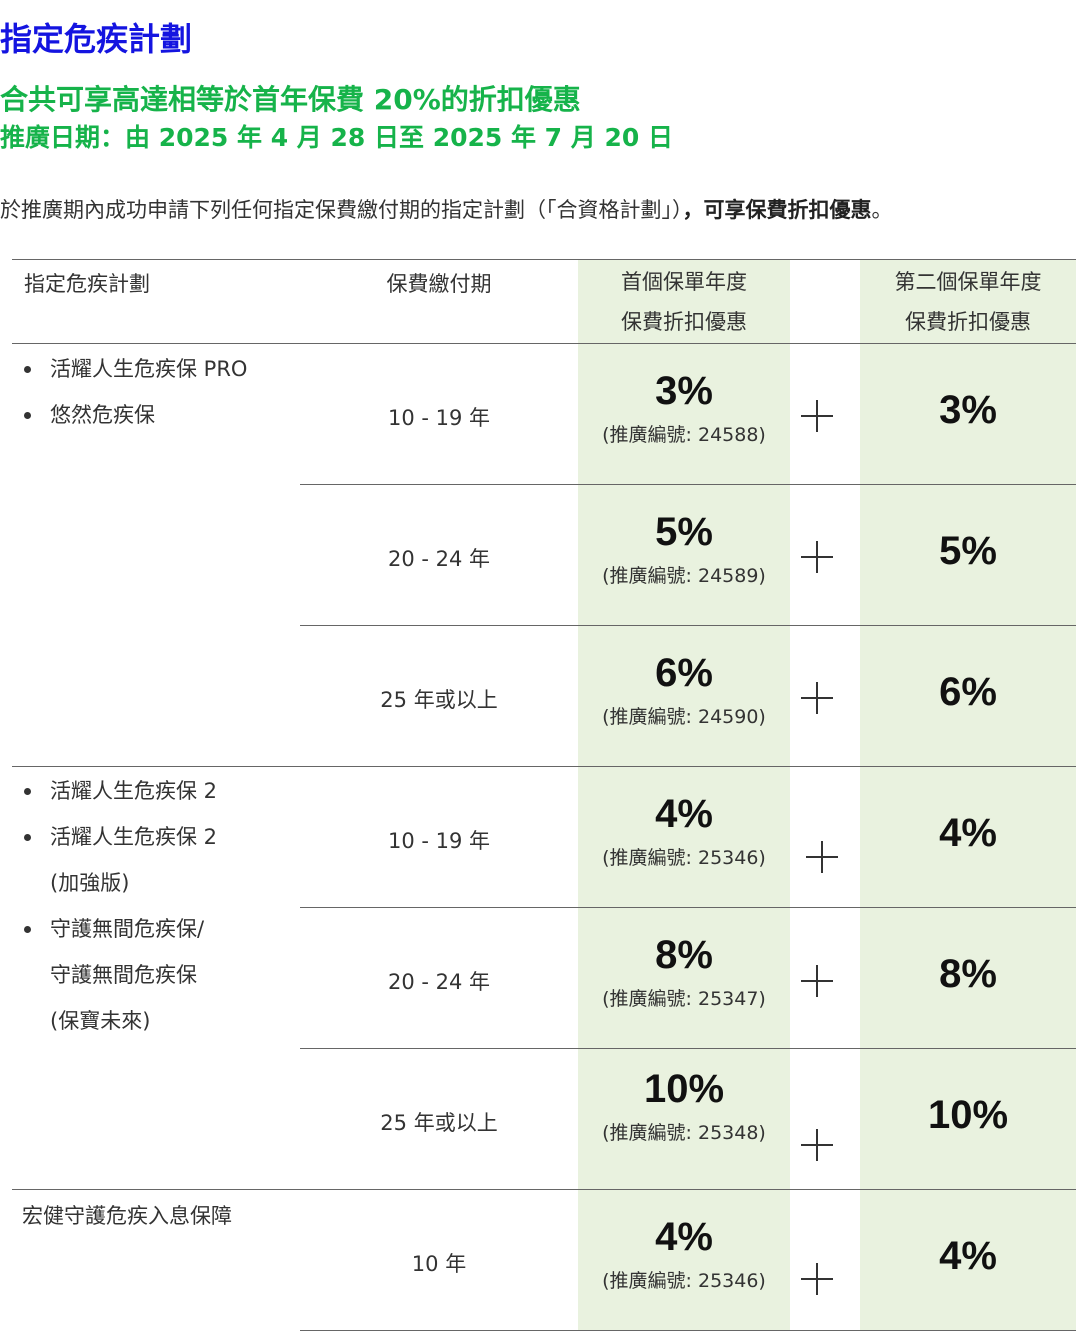  I want to click on first-year-discount: 6% (推廣編號: 24590), so click(684, 689).